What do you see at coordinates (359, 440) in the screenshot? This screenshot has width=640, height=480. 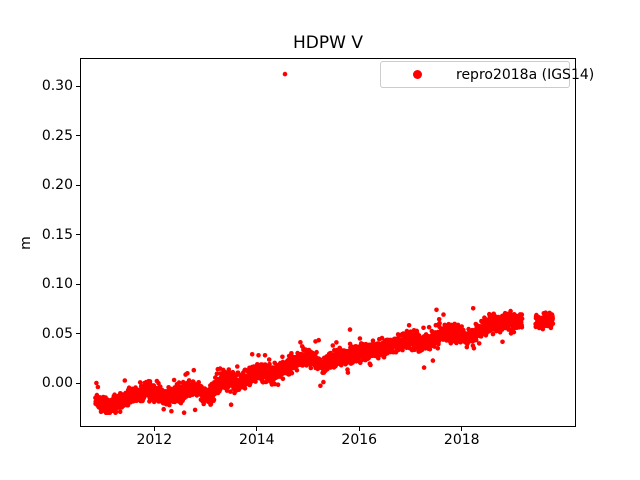 I see `x-tick-label: 2016` at bounding box center [359, 440].